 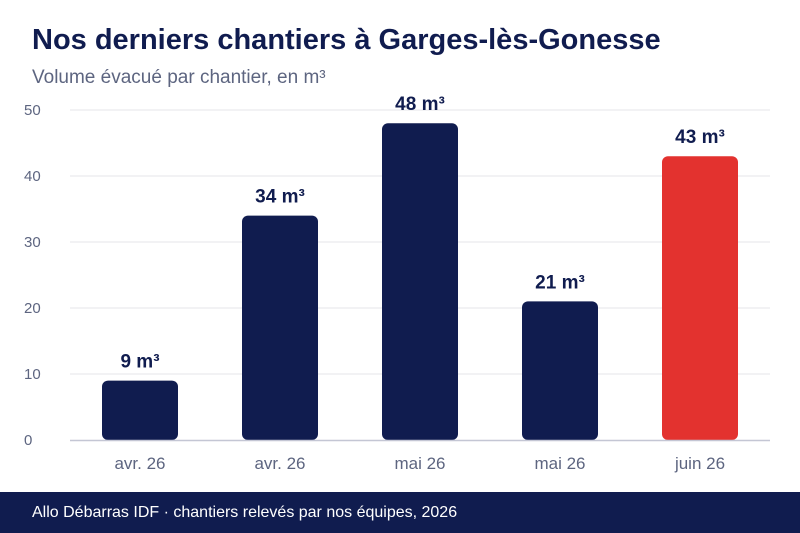 I want to click on data-label: 43 m³, so click(x=700, y=137).